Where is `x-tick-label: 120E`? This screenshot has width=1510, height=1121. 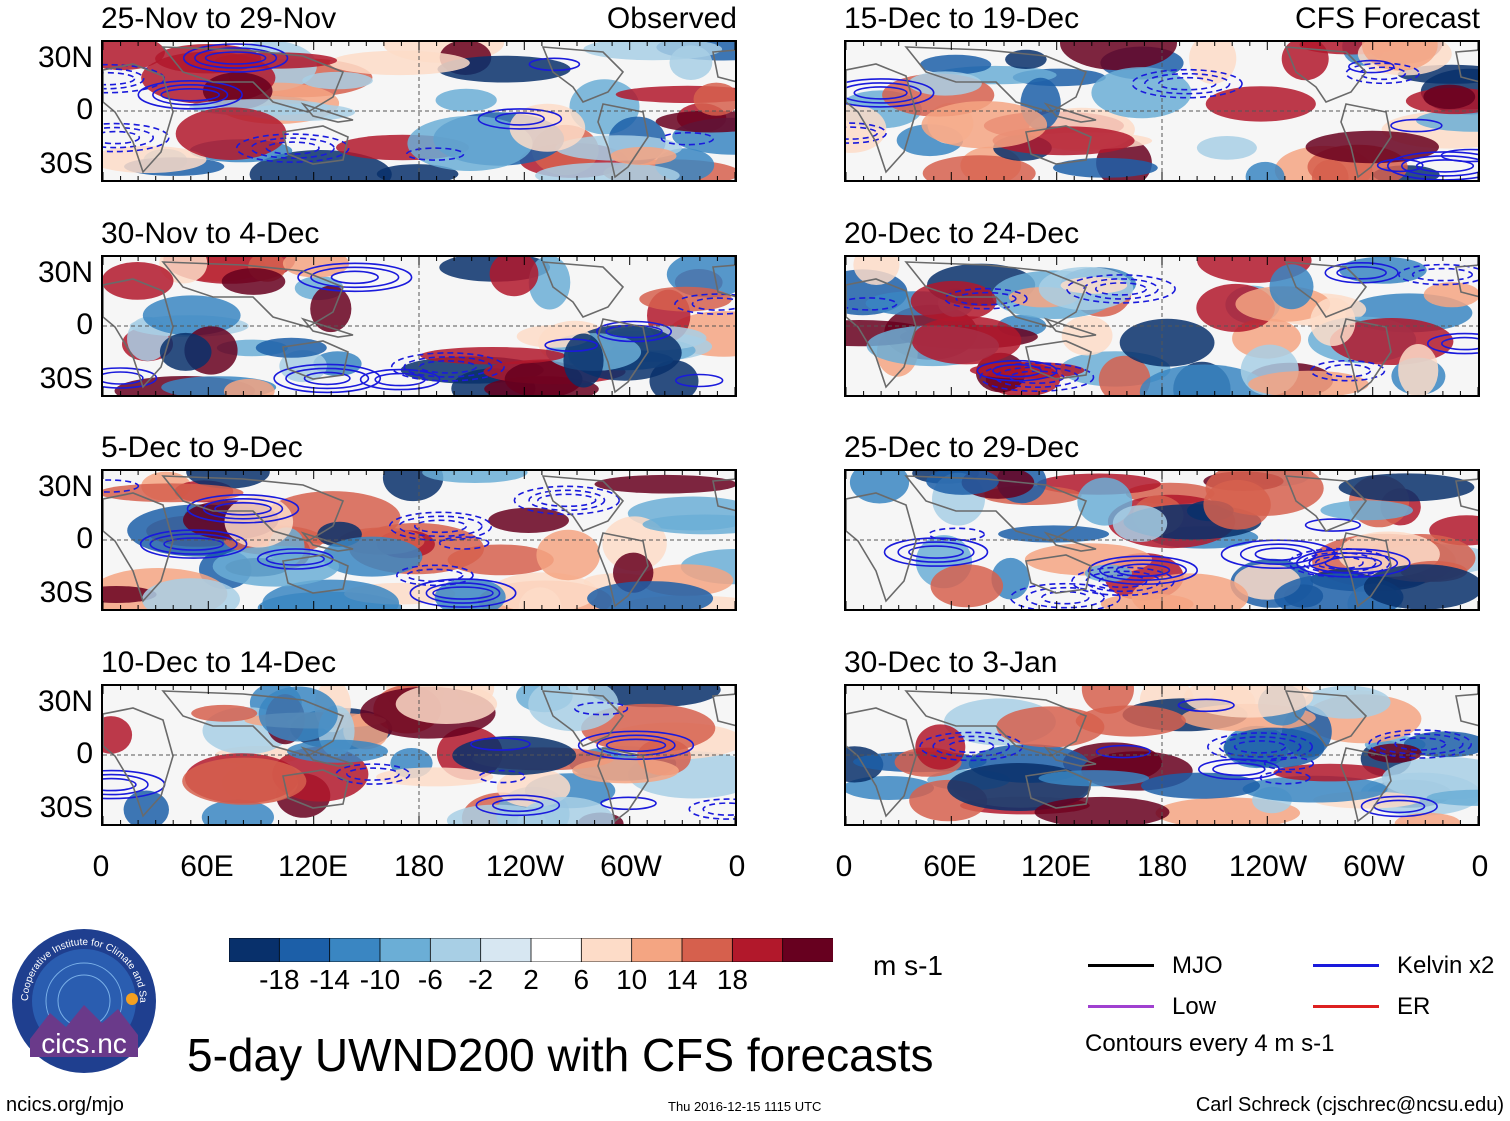
x-tick-label: 120E is located at coordinates (1056, 866).